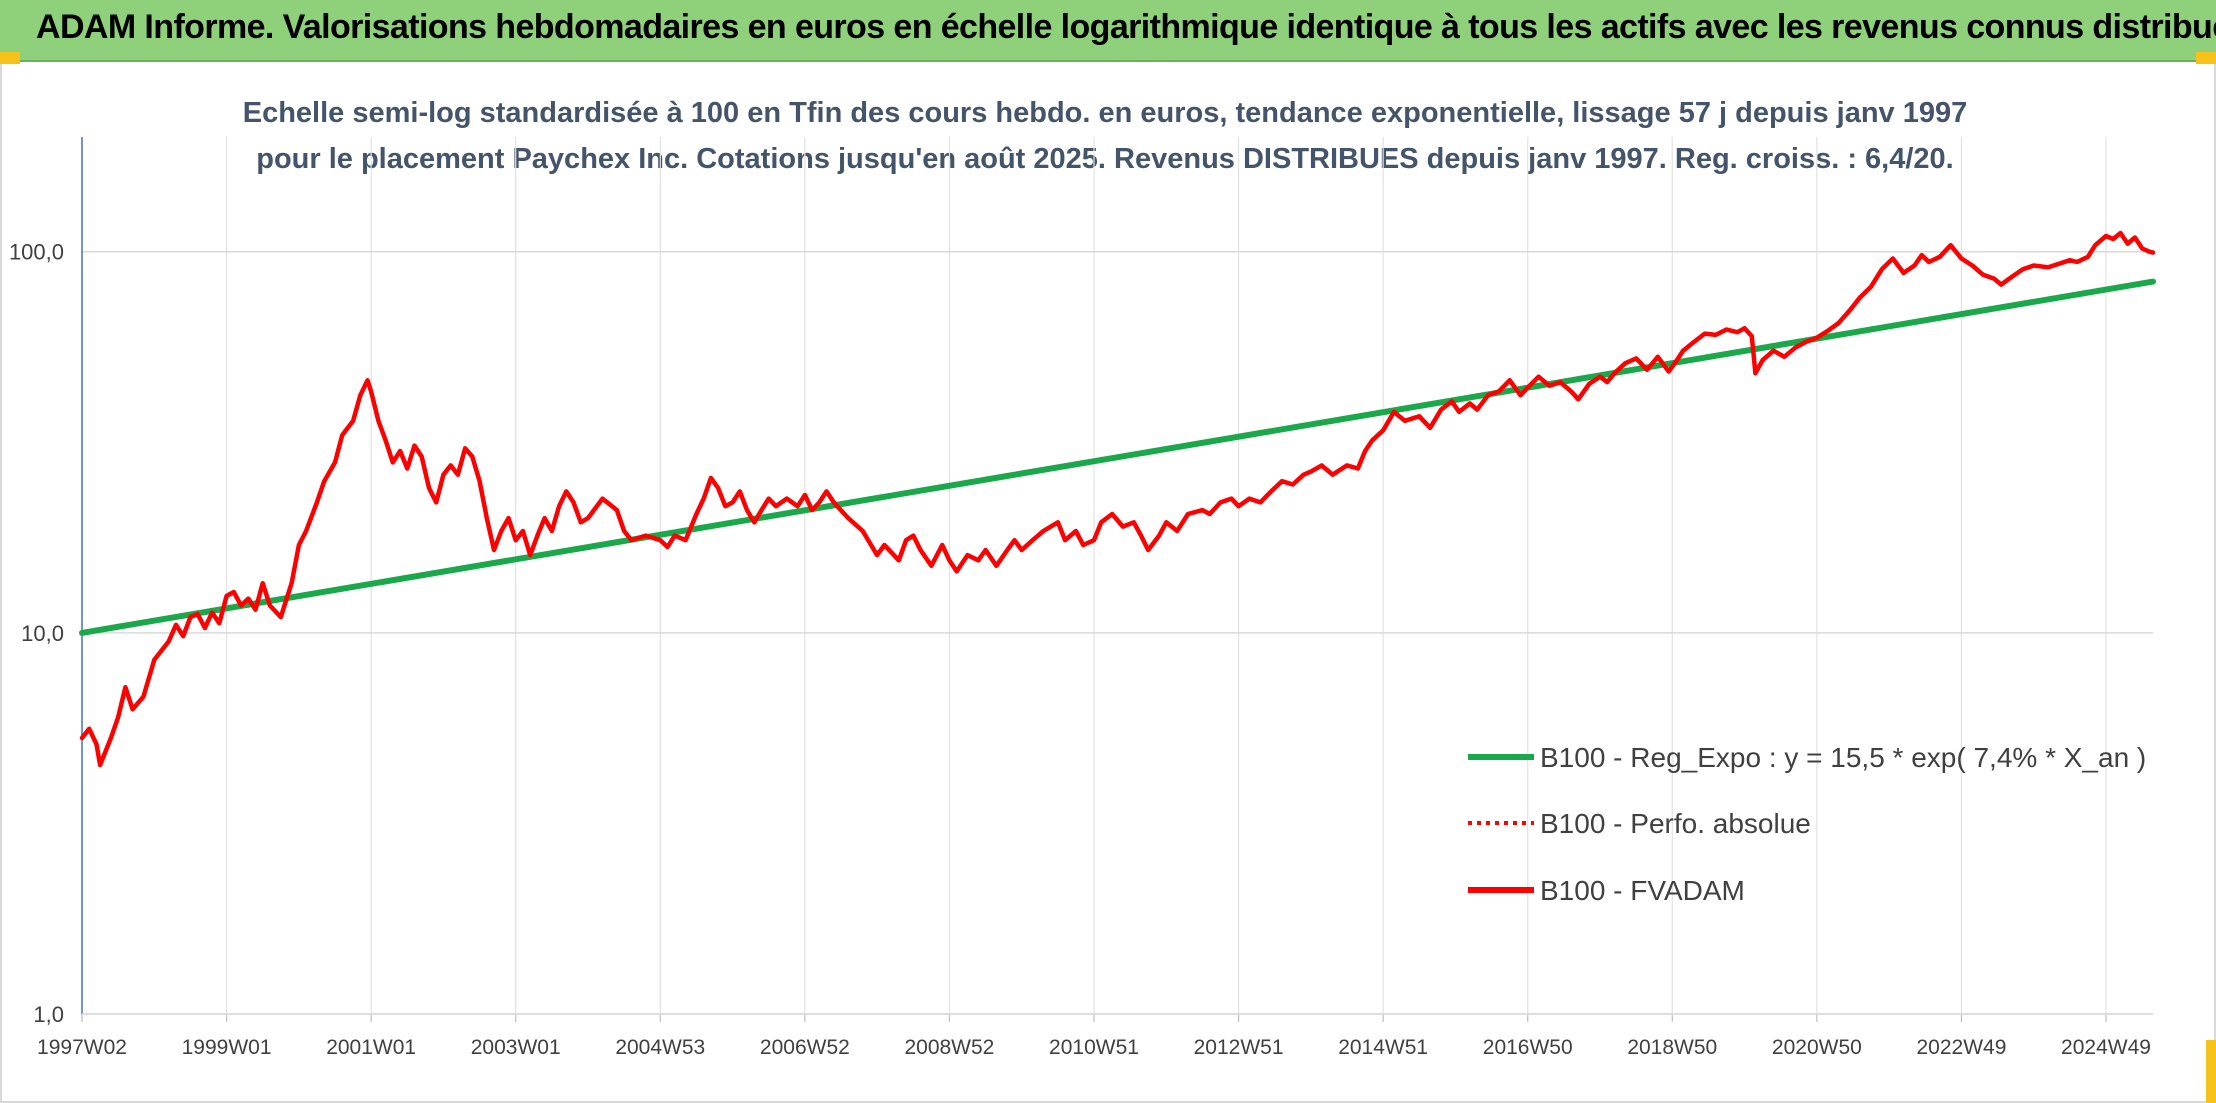 The image size is (2216, 1103). I want to click on y-tick-label: 1,0, so click(48, 1014).